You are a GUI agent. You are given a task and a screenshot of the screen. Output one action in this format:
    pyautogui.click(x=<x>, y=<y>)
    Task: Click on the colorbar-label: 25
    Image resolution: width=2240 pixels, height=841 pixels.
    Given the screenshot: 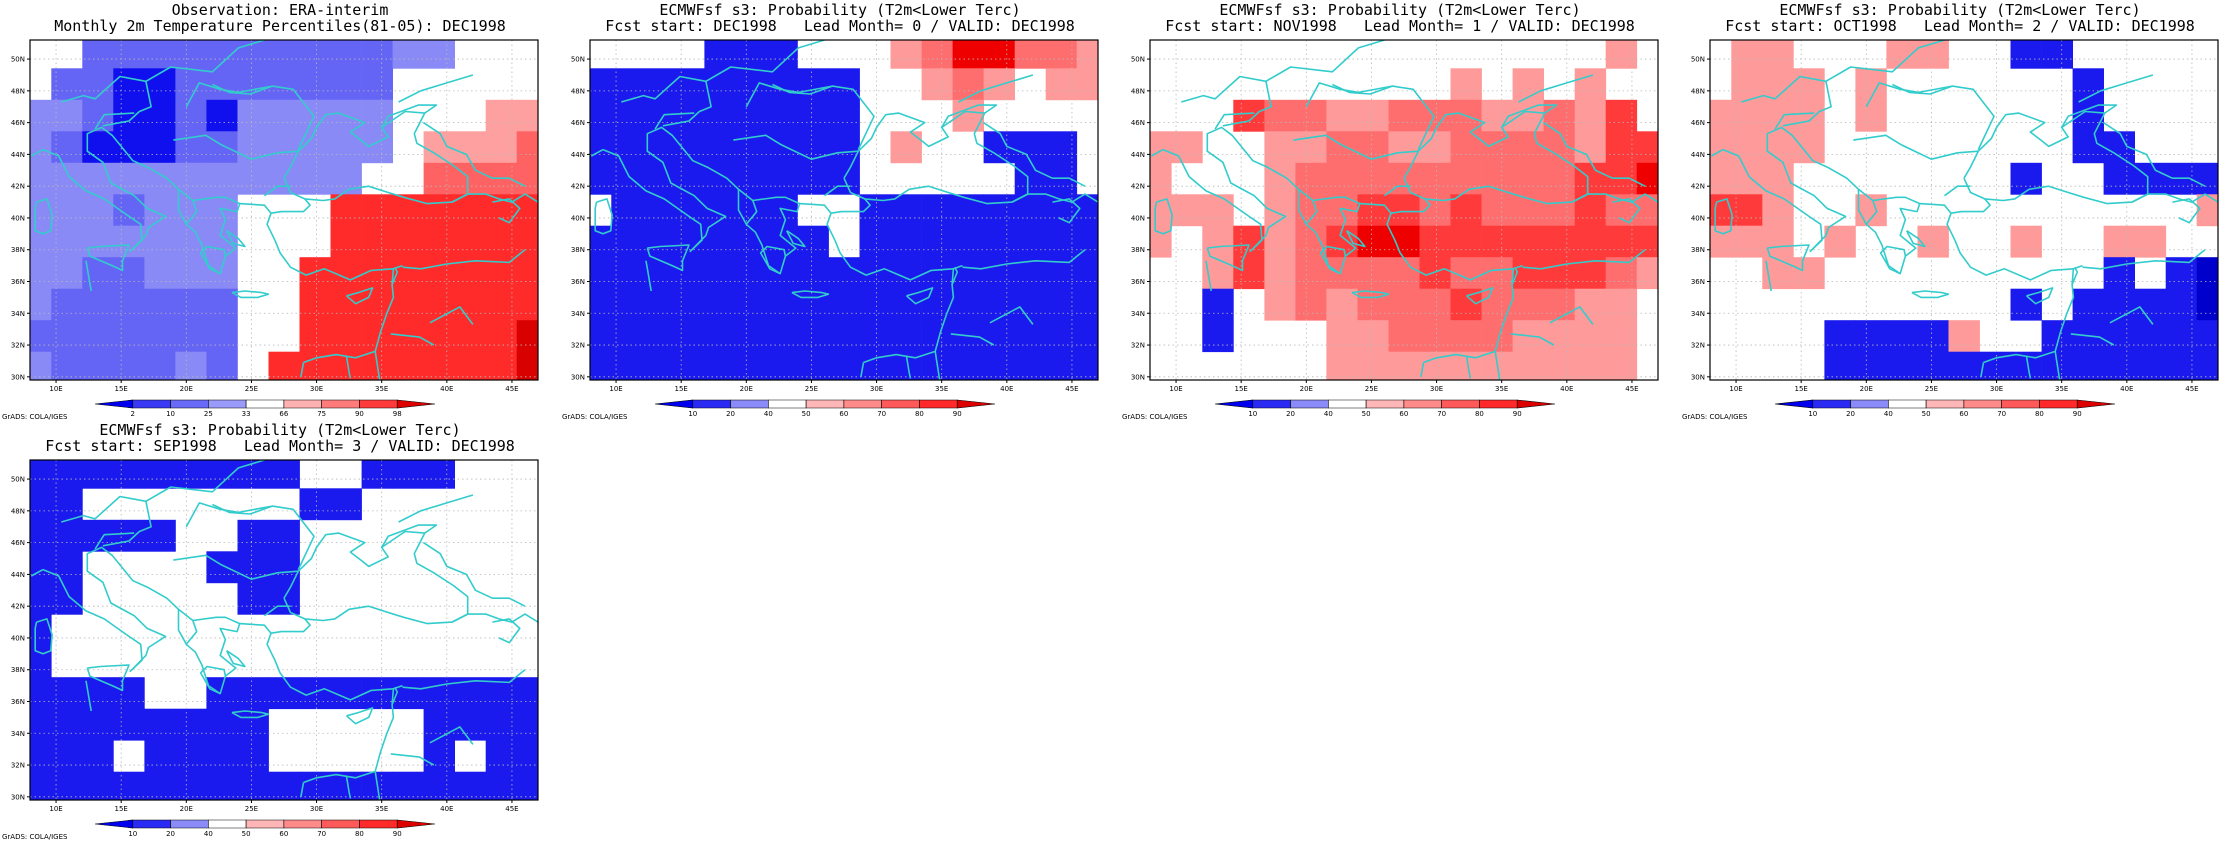 What is the action you would take?
    pyautogui.click(x=208, y=414)
    